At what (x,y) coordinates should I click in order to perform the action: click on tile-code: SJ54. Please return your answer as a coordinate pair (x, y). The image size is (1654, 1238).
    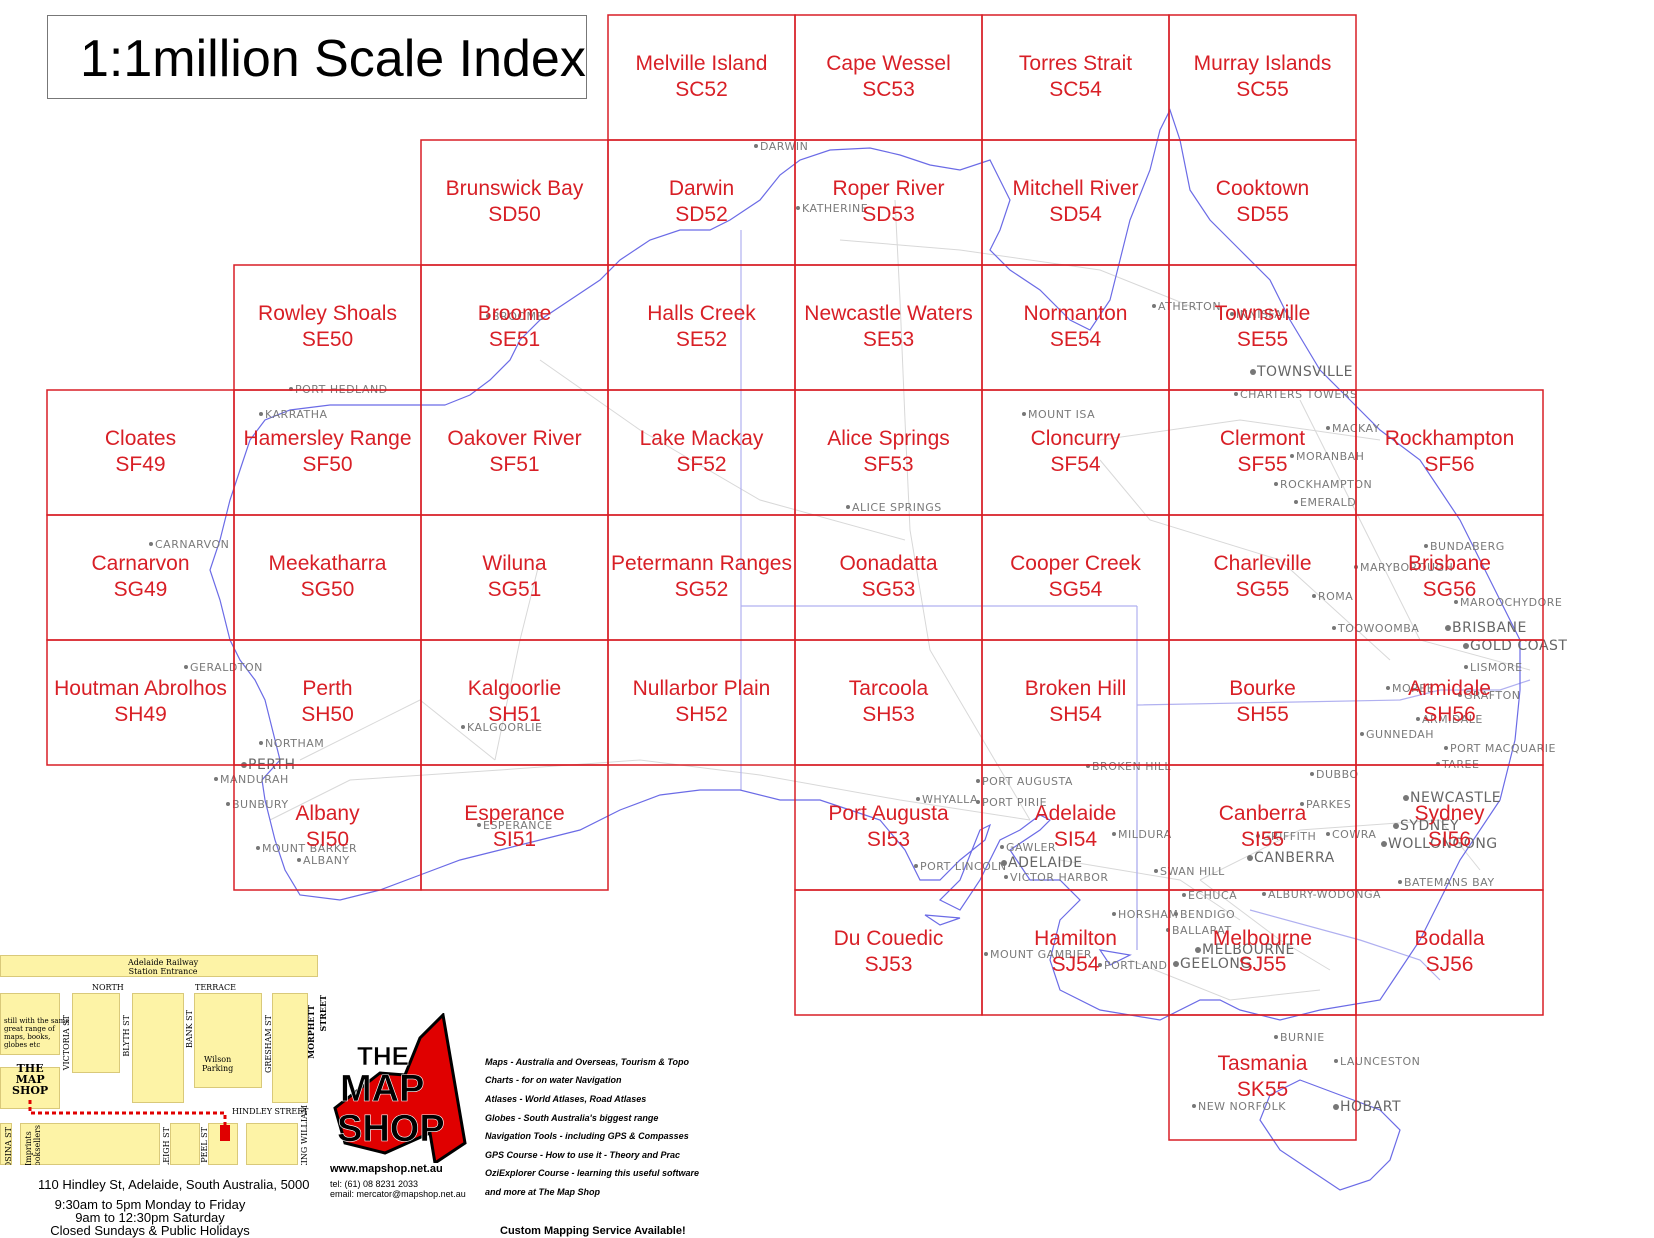
    Looking at the image, I should click on (1076, 964).